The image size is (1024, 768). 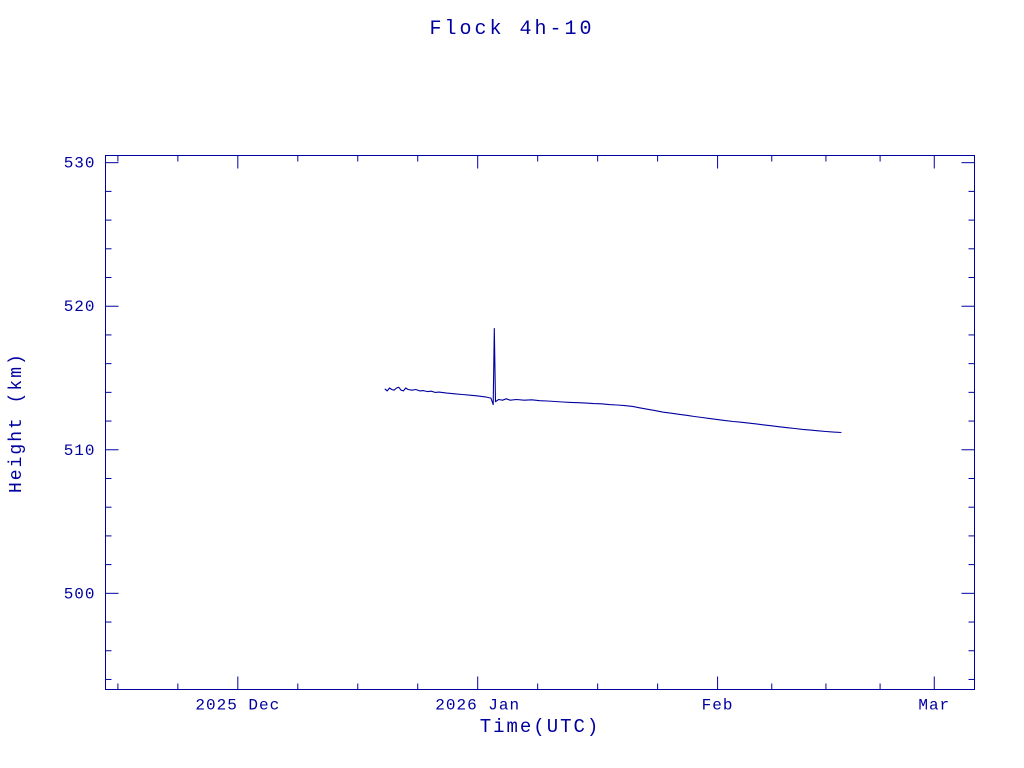 What do you see at coordinates (80, 164) in the screenshot?
I see `y-tick-label: 530` at bounding box center [80, 164].